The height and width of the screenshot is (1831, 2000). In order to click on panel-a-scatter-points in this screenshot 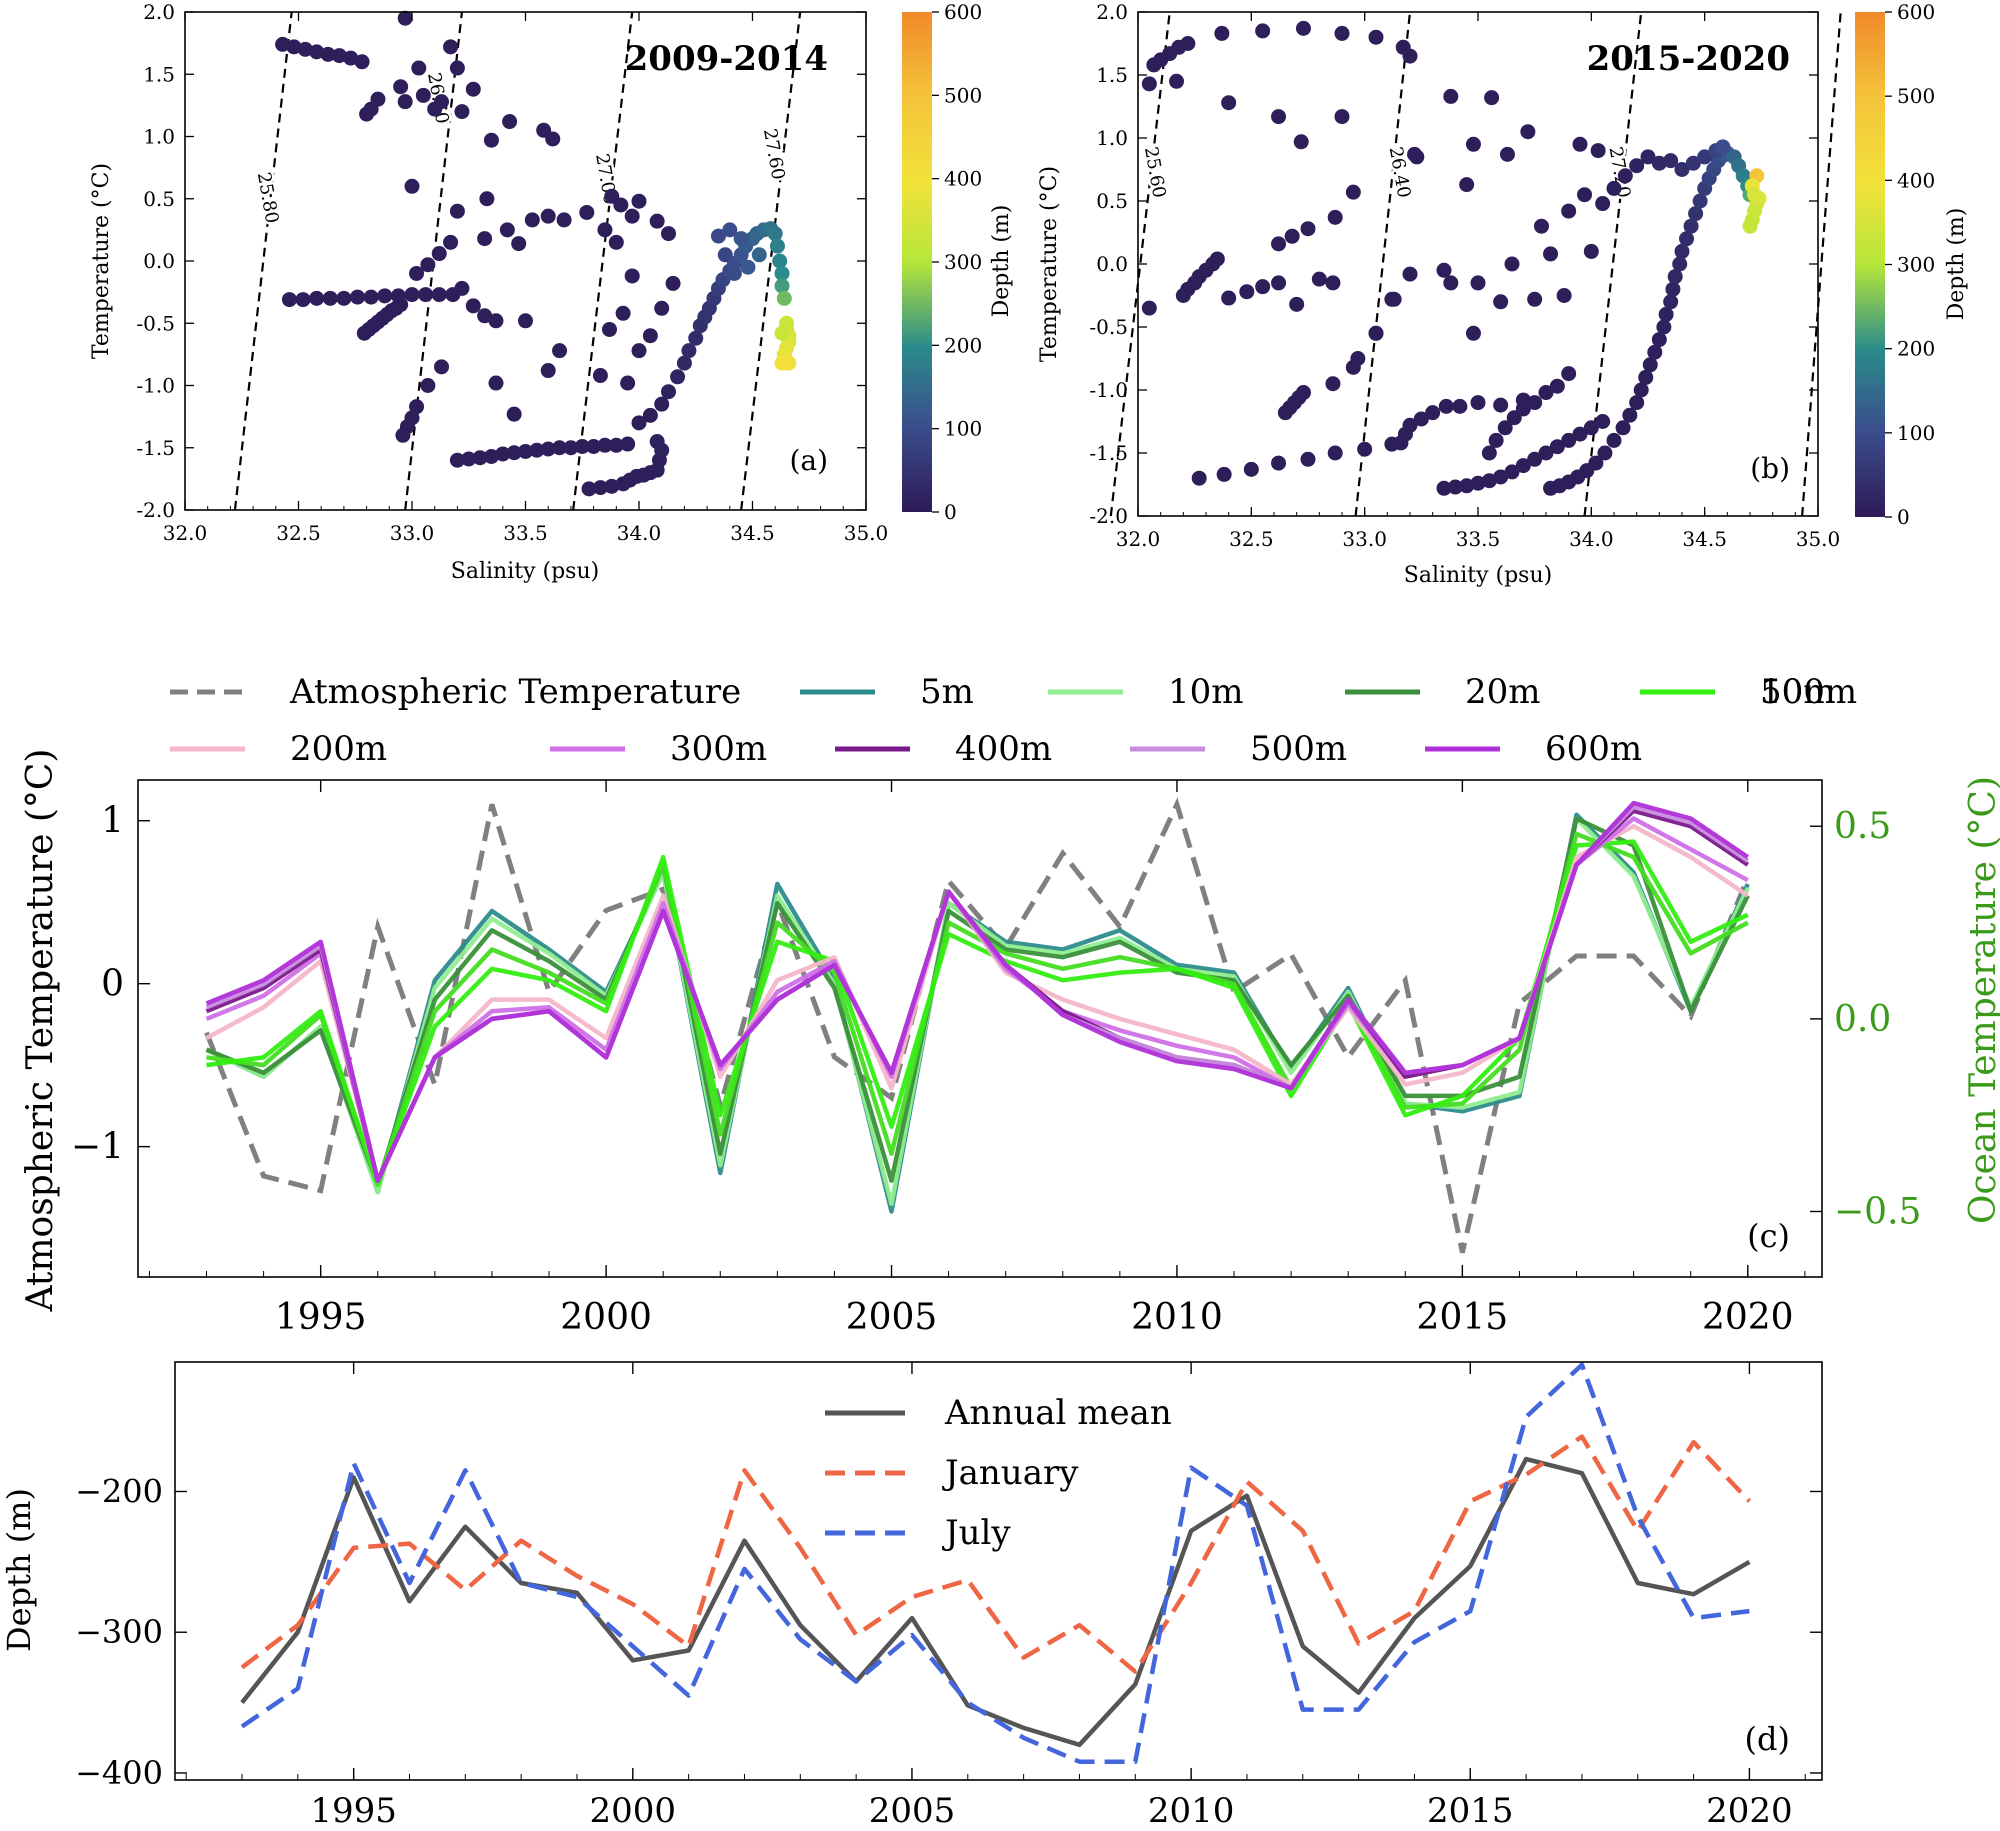, I will do `click(536, 253)`.